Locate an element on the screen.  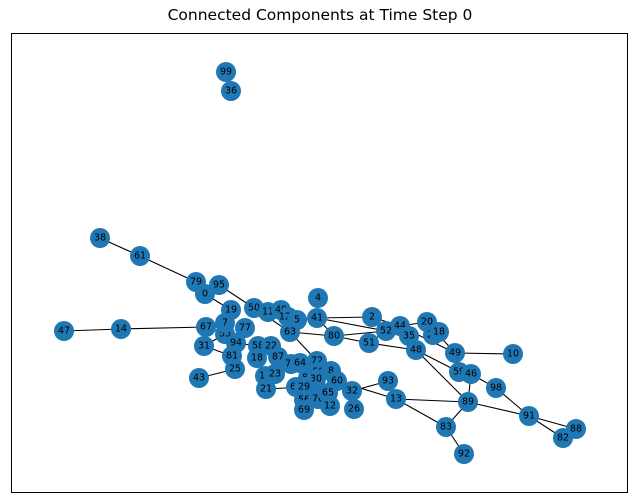
node-label: 0 is located at coordinates (205, 294).